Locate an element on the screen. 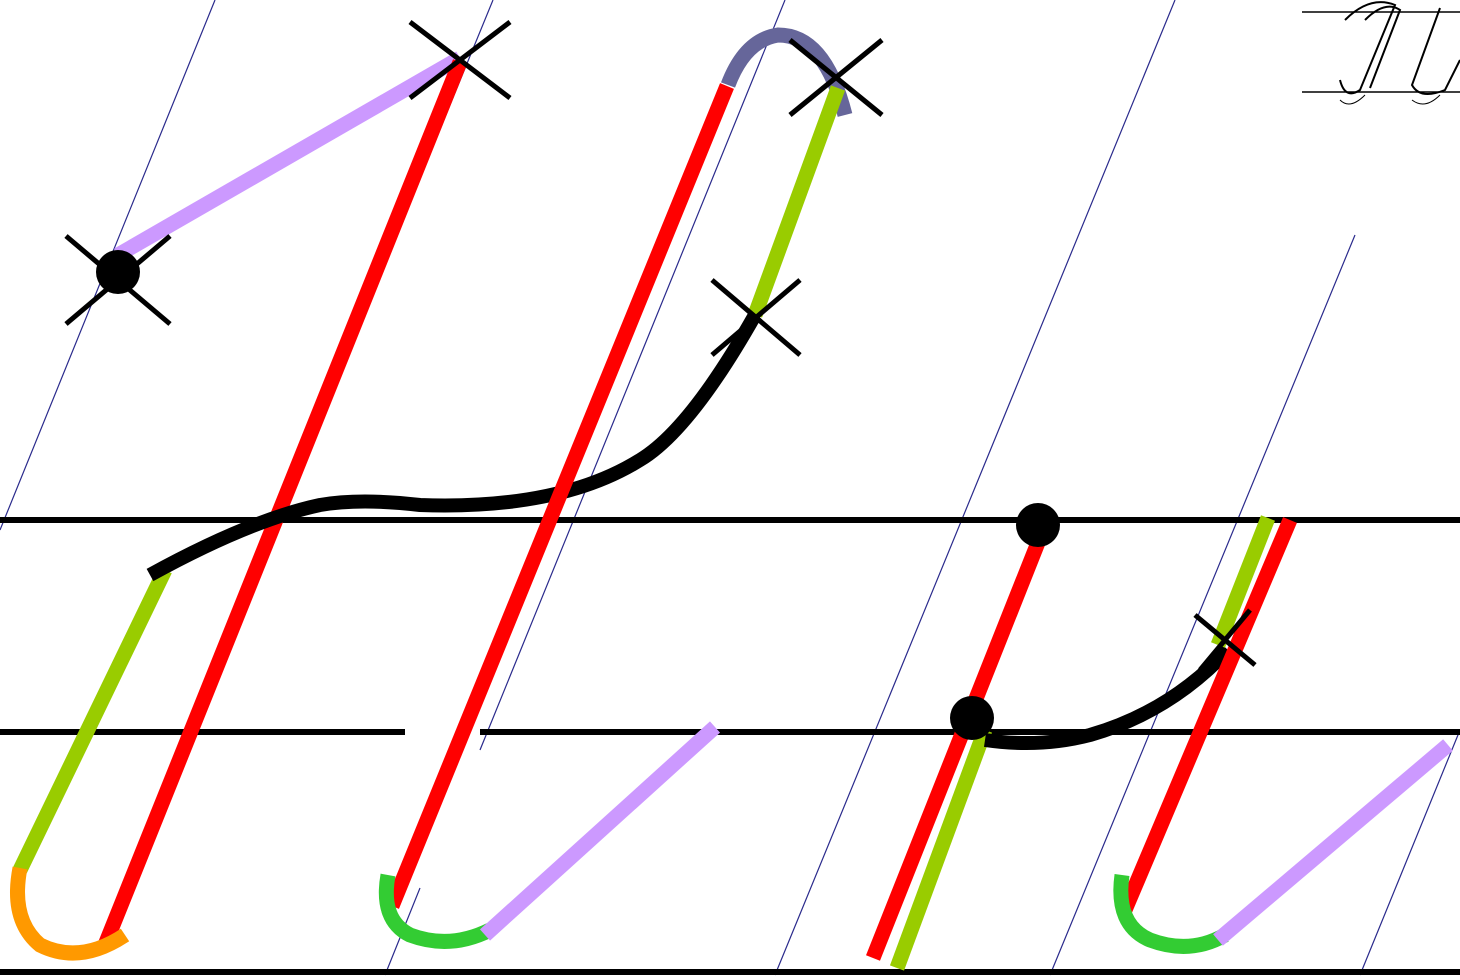 Image resolution: width=1460 pixels, height=980 pixels. sample-thumbnail is located at coordinates (1381, 53).